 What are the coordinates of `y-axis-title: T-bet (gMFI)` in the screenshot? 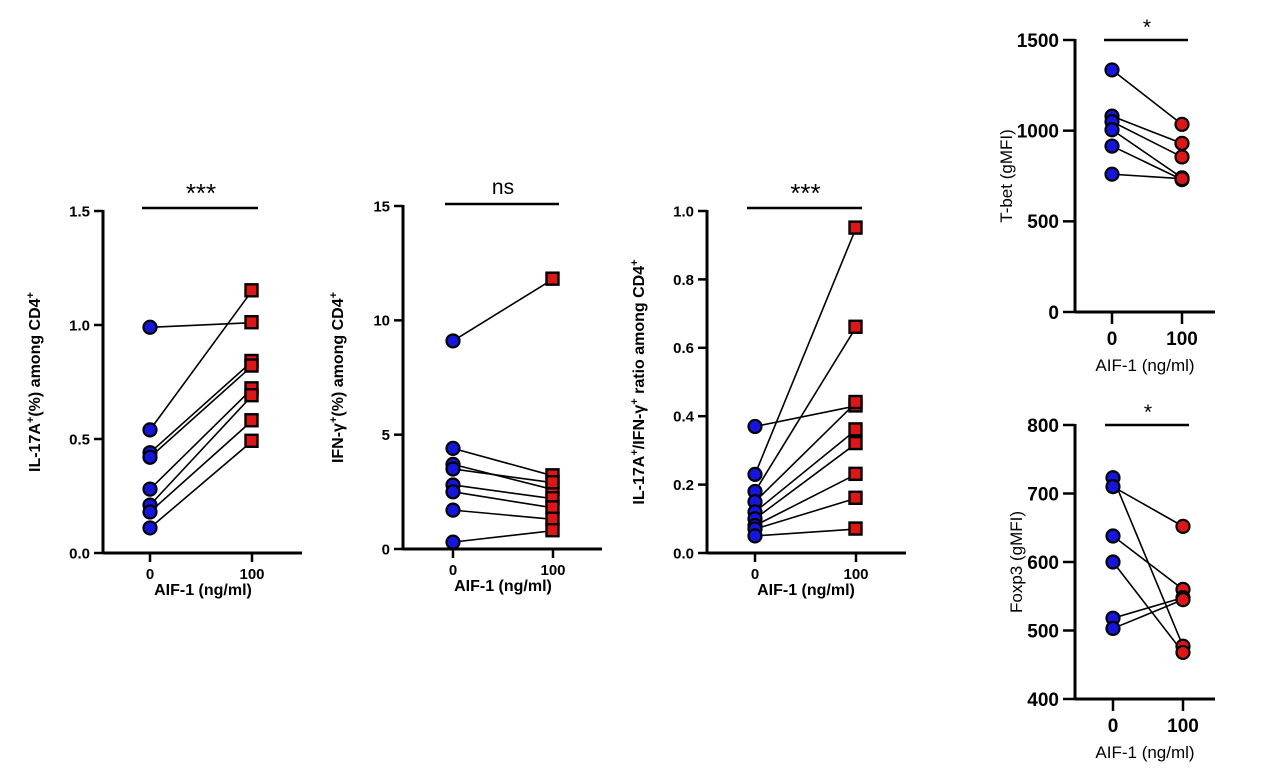 It's located at (1006, 176).